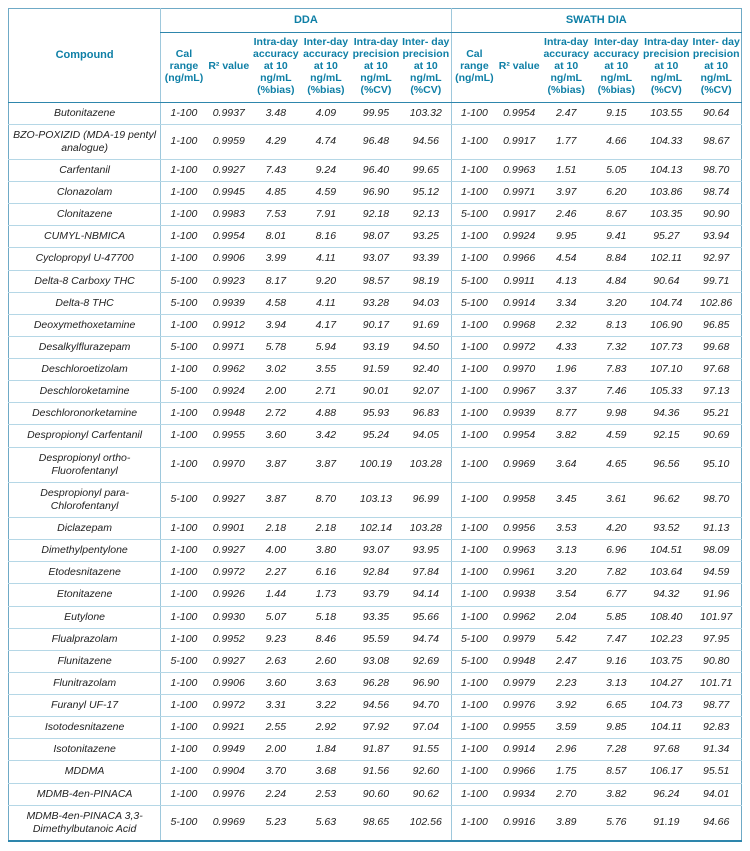 Image resolution: width=750 pixels, height=851 pixels. What do you see at coordinates (84, 595) in the screenshot?
I see `compound-name: Etonitazene` at bounding box center [84, 595].